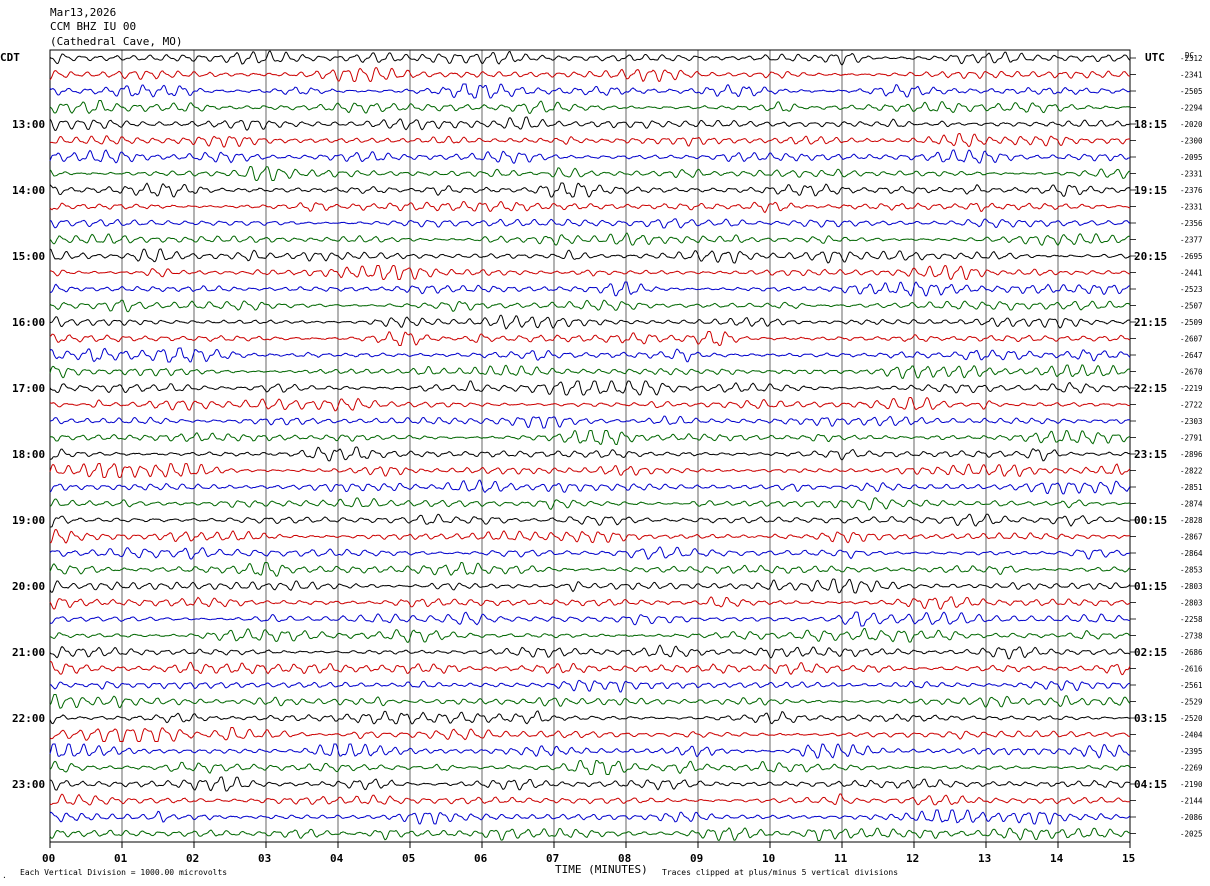  I want to click on dc-offset-label: -2190, so click(1191, 784).